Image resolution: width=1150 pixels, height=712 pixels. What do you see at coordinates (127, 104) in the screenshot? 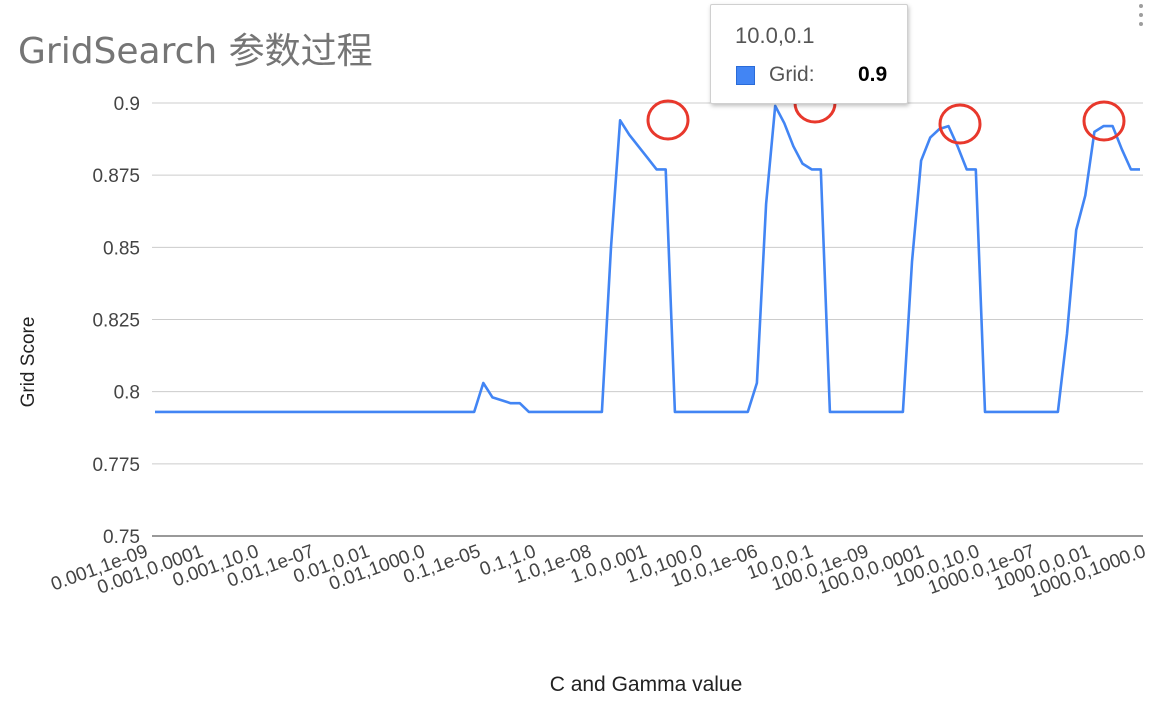
I see `y-tick-label: 0.9` at bounding box center [127, 104].